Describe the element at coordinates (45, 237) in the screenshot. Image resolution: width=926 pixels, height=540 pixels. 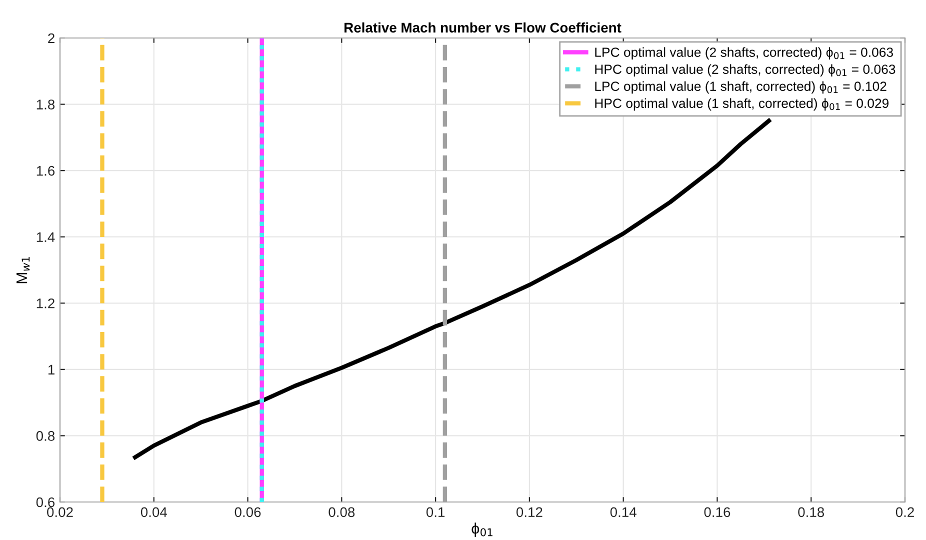
I see `y-tick-label: 1.4` at that location.